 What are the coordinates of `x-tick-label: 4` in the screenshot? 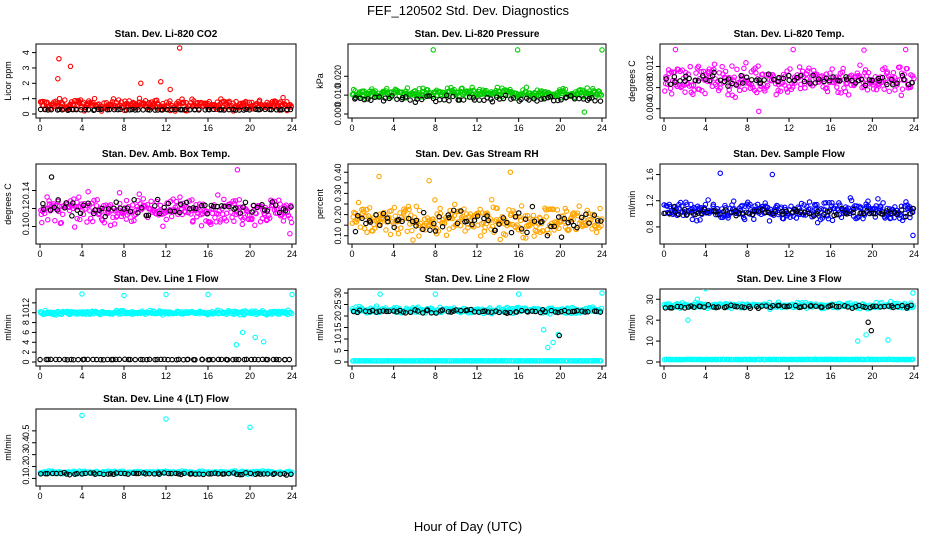 It's located at (705, 128).